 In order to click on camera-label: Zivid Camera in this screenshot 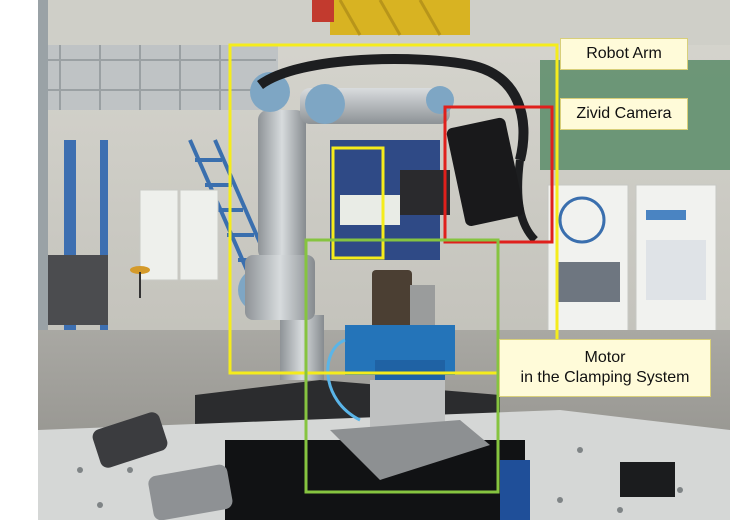, I will do `click(624, 114)`.